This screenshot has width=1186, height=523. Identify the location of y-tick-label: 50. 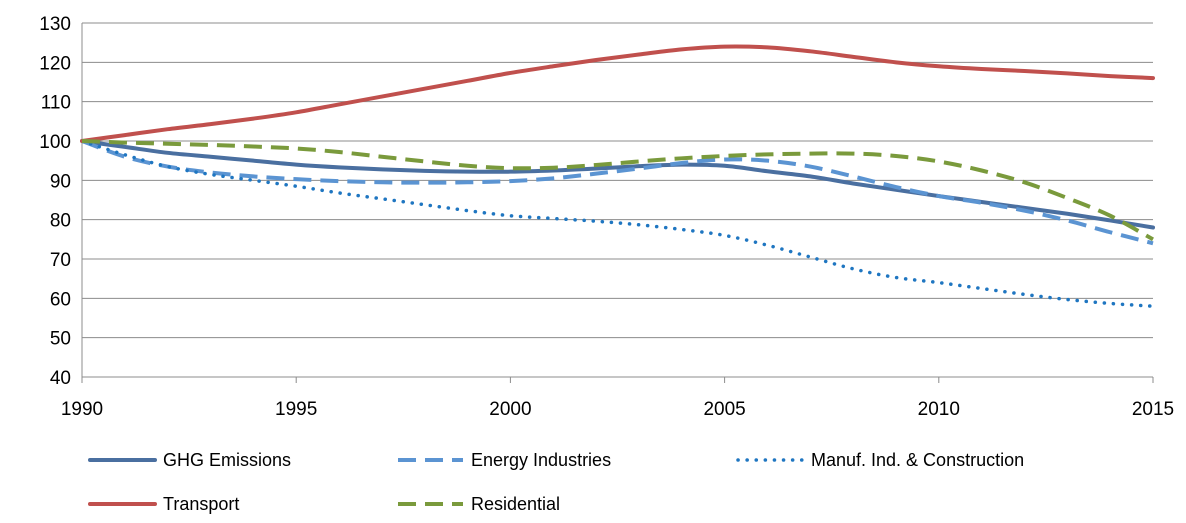
(60, 339).